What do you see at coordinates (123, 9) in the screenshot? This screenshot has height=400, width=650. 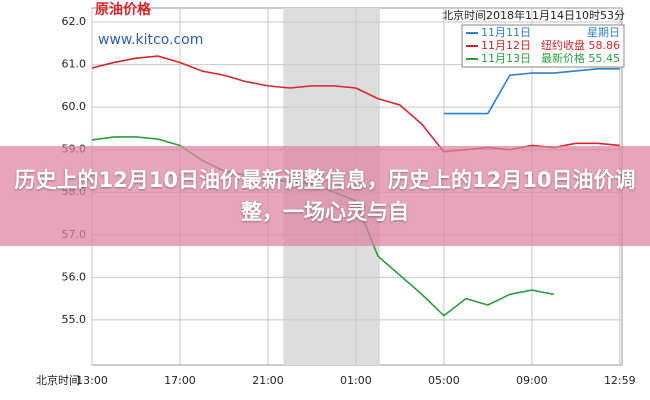 I see `chart-title: 原油价格` at bounding box center [123, 9].